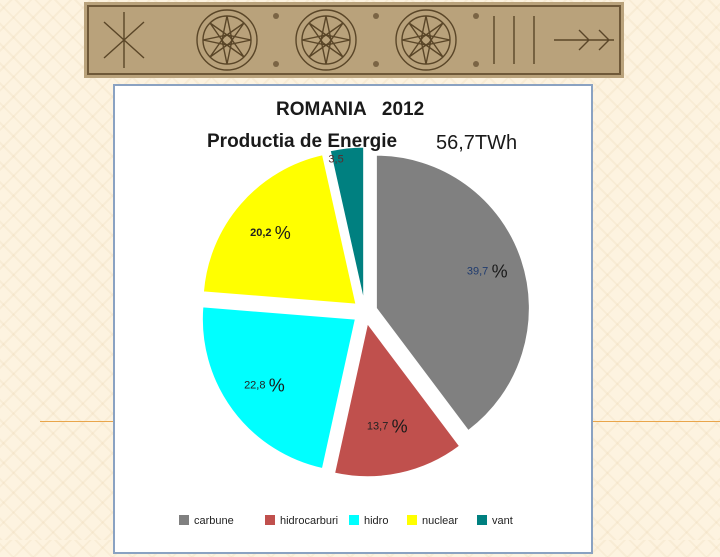  What do you see at coordinates (452, 293) in the screenshot?
I see `pie-slice-carbune` at bounding box center [452, 293].